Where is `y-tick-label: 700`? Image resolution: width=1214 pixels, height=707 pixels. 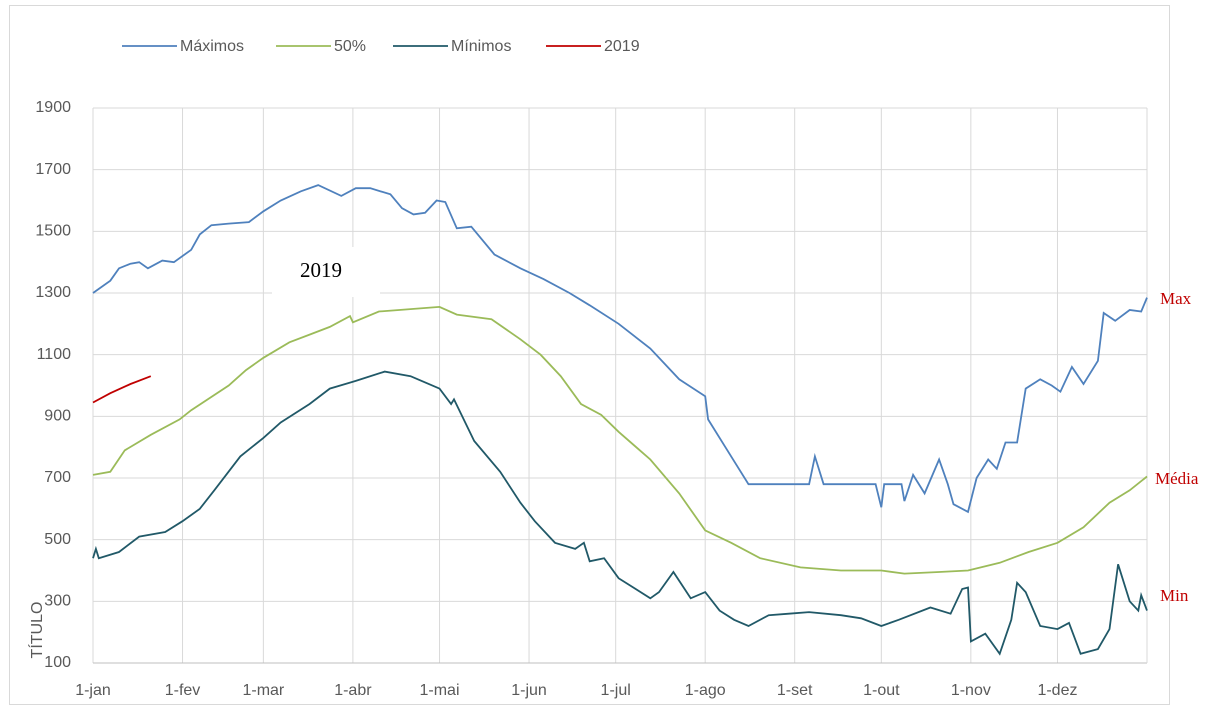
y-tick-label: 700 is located at coordinates (57, 477).